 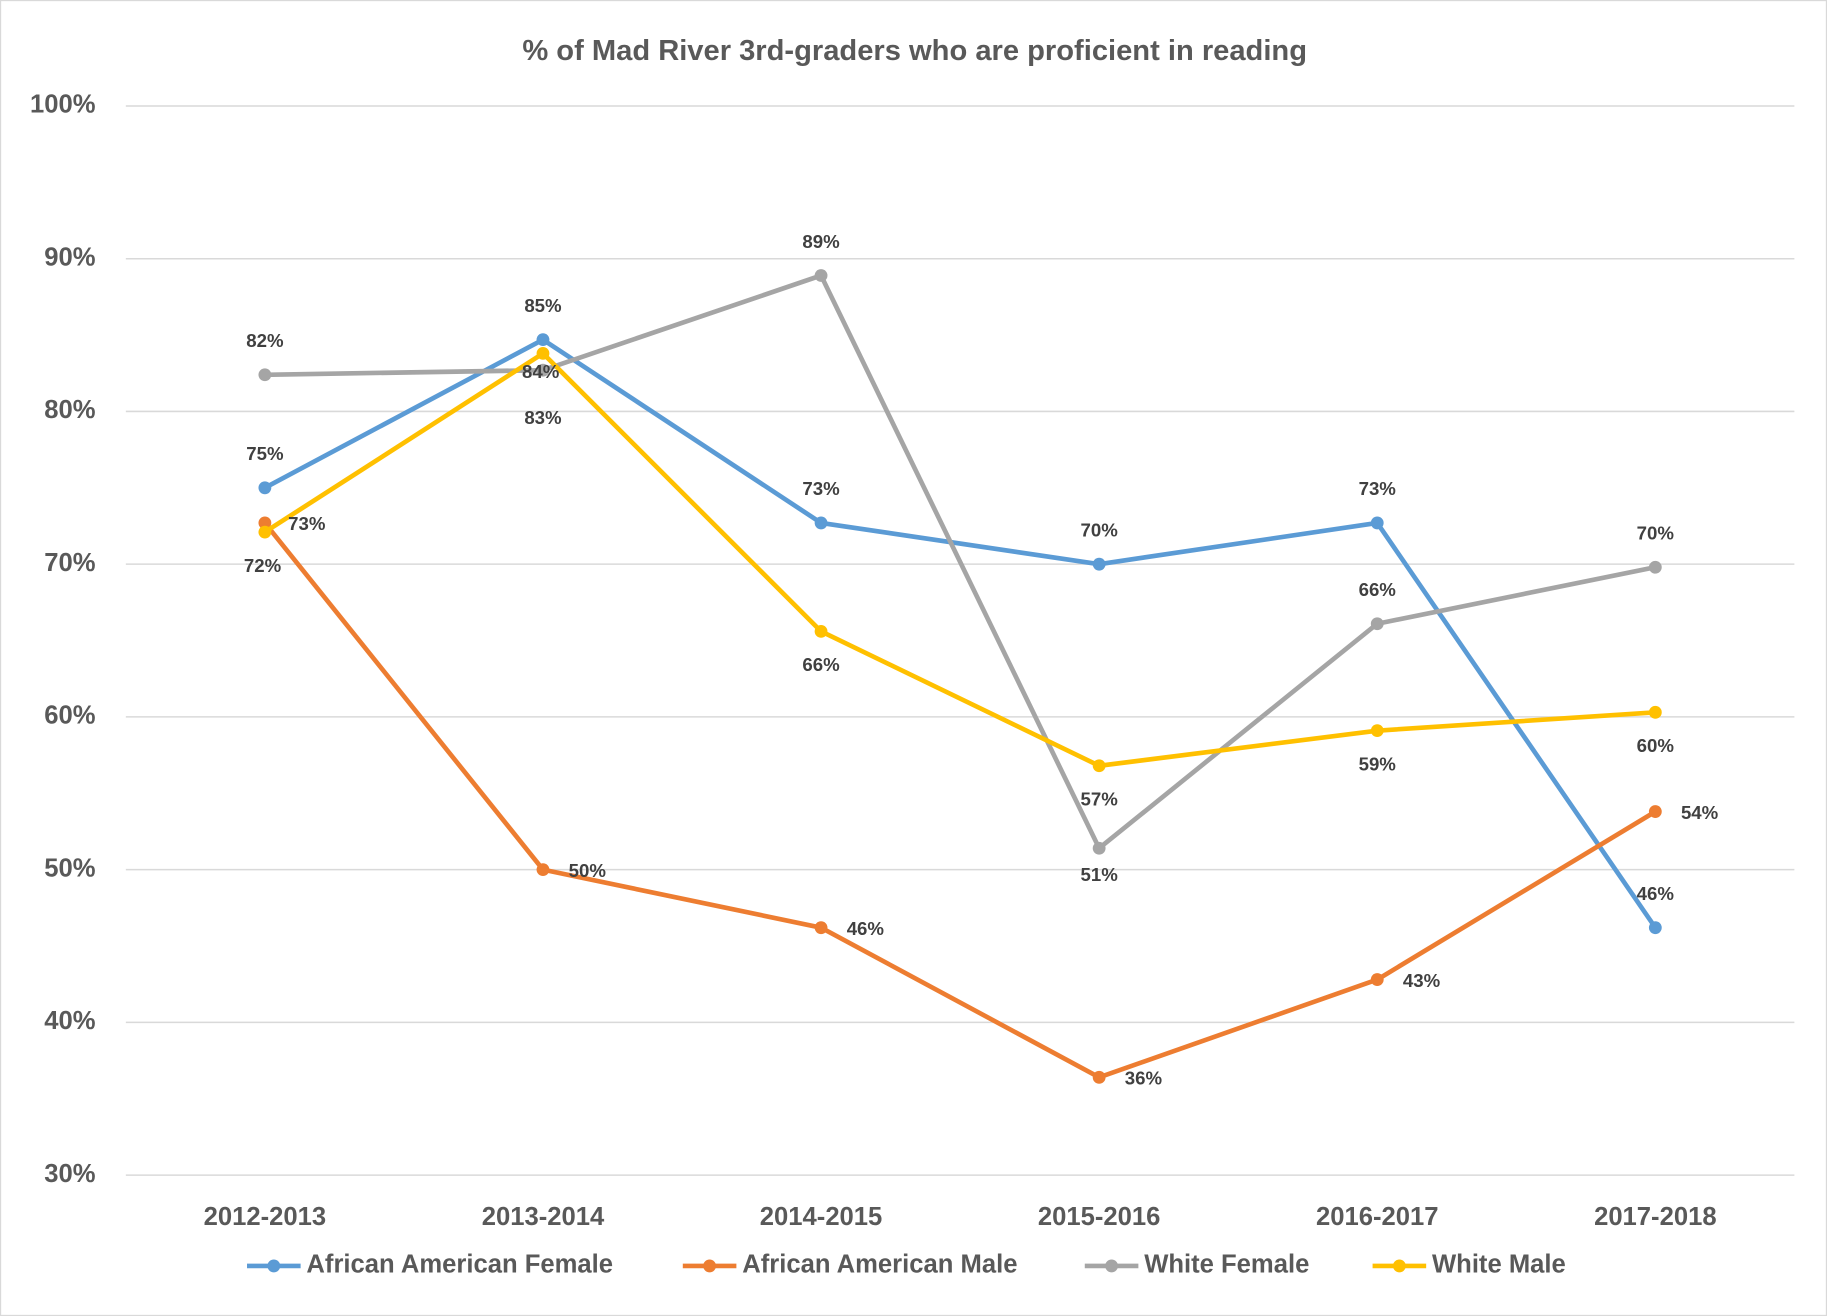 I want to click on data-label: 59%, so click(x=1378, y=764).